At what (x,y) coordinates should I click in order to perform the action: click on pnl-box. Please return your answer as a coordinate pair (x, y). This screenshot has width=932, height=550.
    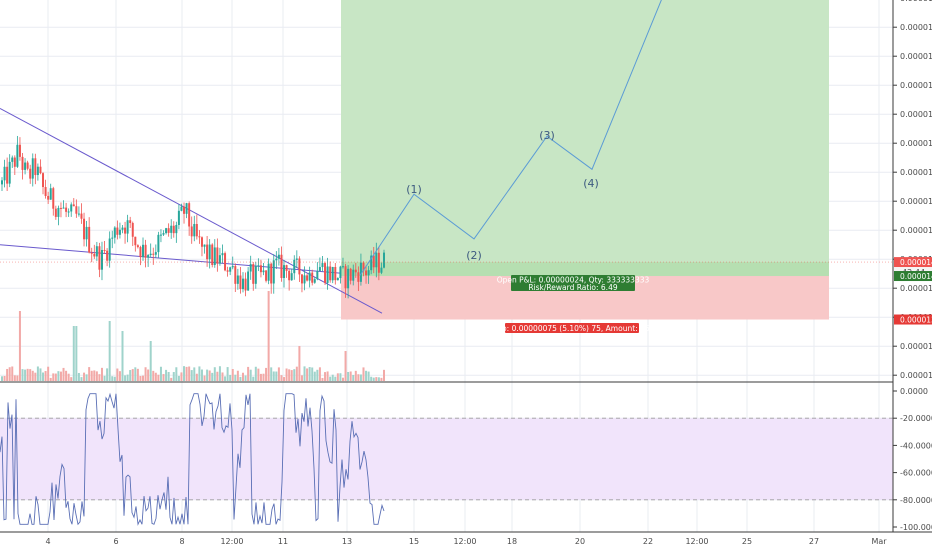
    Looking at the image, I should click on (573, 283).